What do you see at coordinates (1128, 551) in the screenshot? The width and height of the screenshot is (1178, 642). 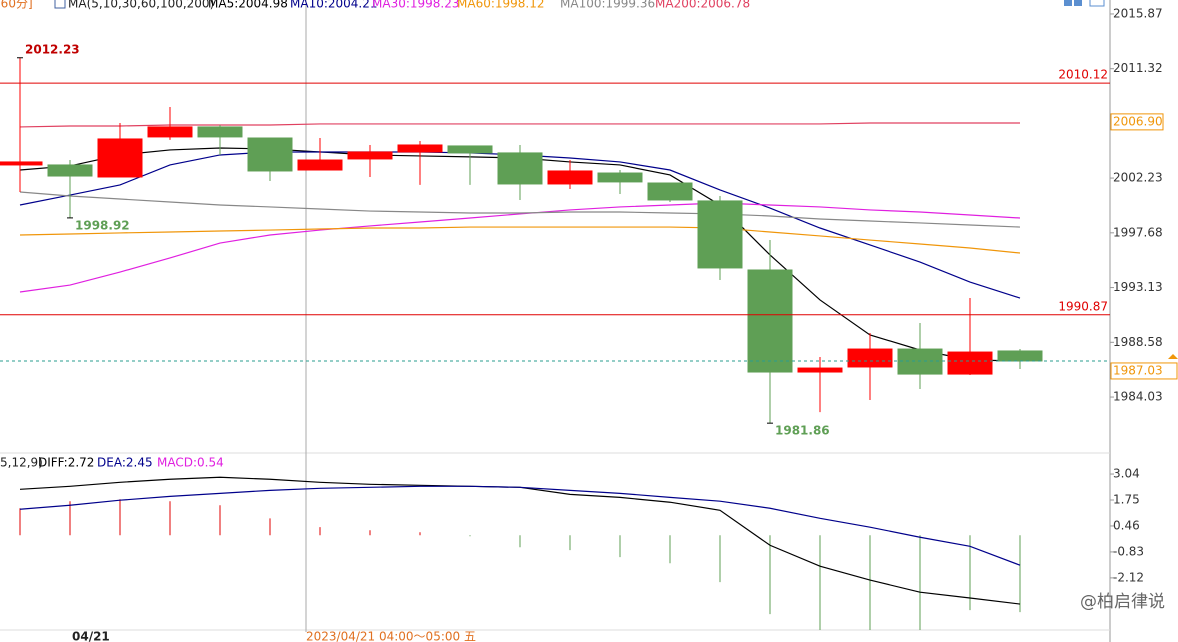 I see `y-tick-label: -0.83` at bounding box center [1128, 551].